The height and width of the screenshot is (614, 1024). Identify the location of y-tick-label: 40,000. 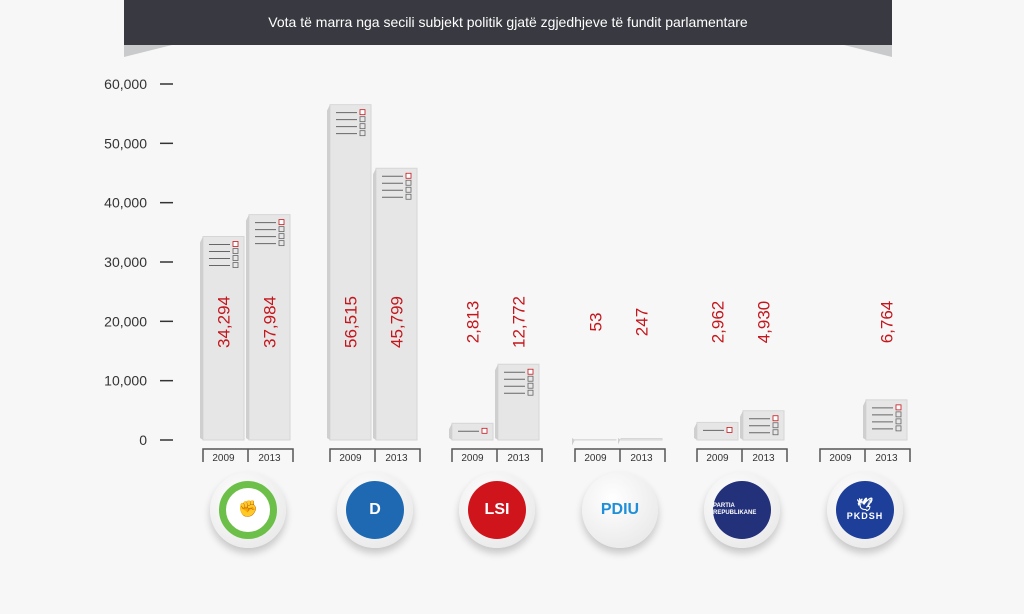
(125, 203).